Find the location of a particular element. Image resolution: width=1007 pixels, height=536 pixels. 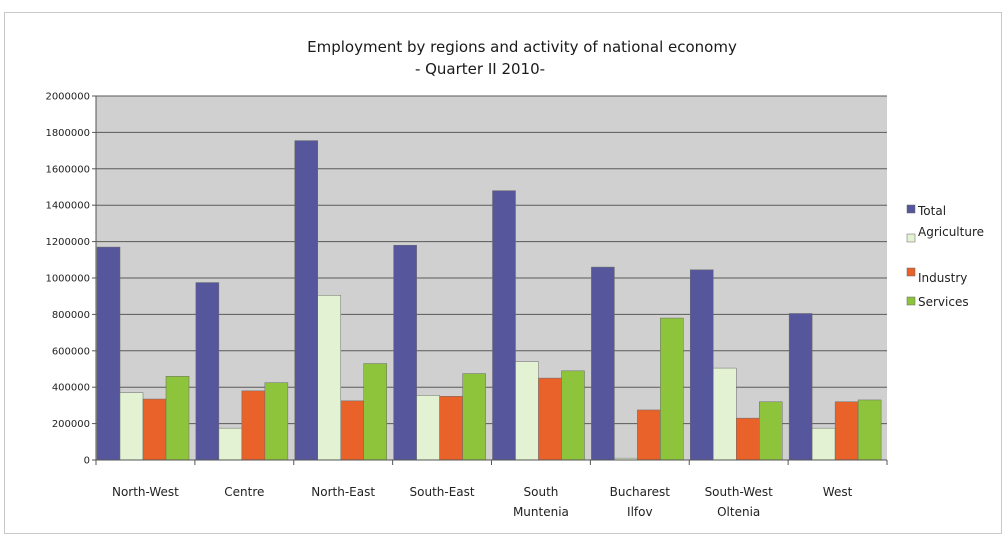

y-tick-label: 400000 is located at coordinates (71, 388).